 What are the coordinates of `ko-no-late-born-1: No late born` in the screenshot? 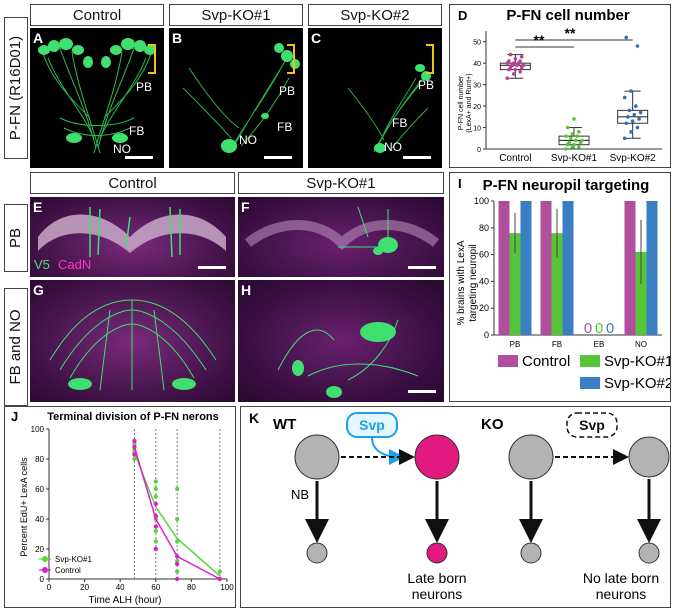 It's located at (621, 578).